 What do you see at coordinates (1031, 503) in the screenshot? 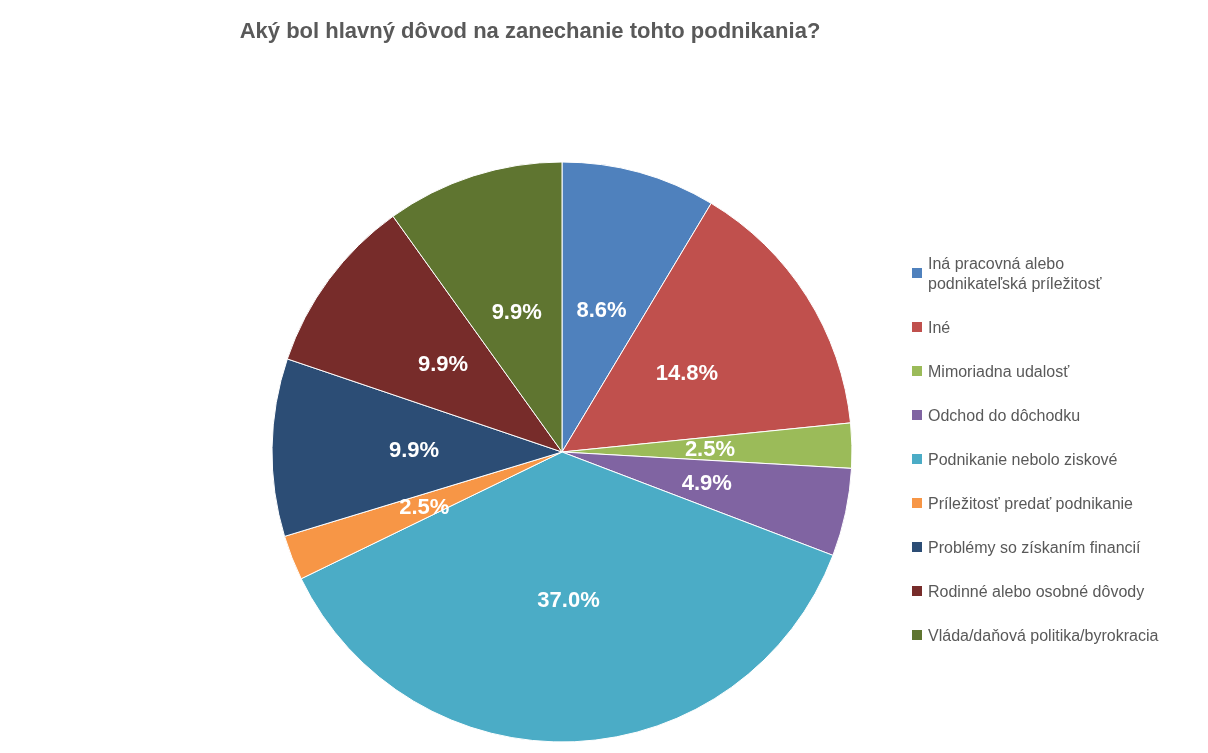
I see `legend-label: Príležitosť predať podnikanie` at bounding box center [1031, 503].